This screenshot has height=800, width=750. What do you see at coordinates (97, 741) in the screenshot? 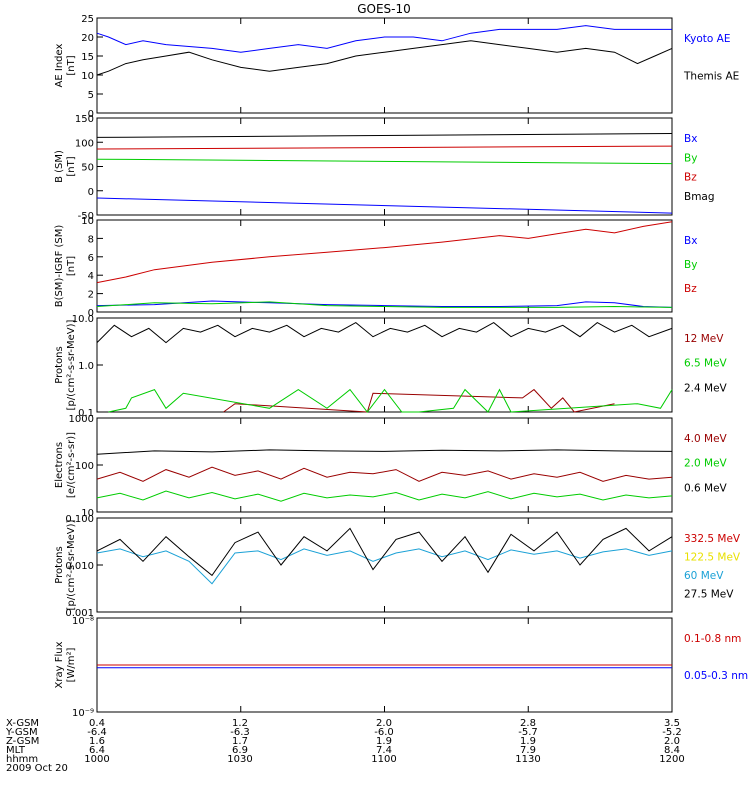
I see `ephemeris-value: 1.6` at bounding box center [97, 741].